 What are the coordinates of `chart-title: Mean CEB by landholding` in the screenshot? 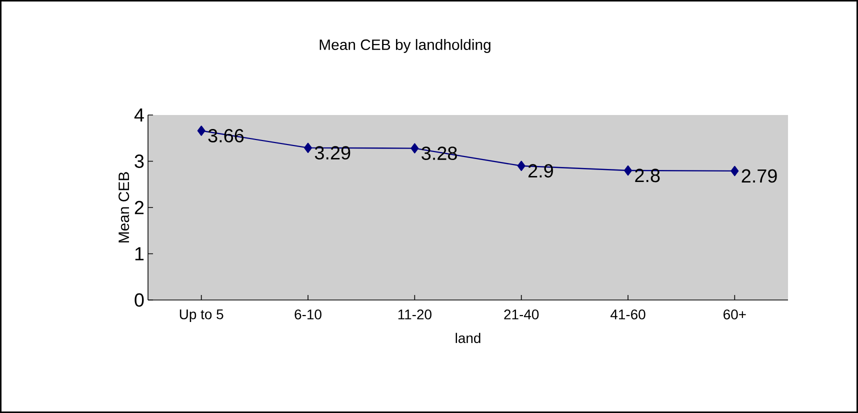 It's located at (405, 46).